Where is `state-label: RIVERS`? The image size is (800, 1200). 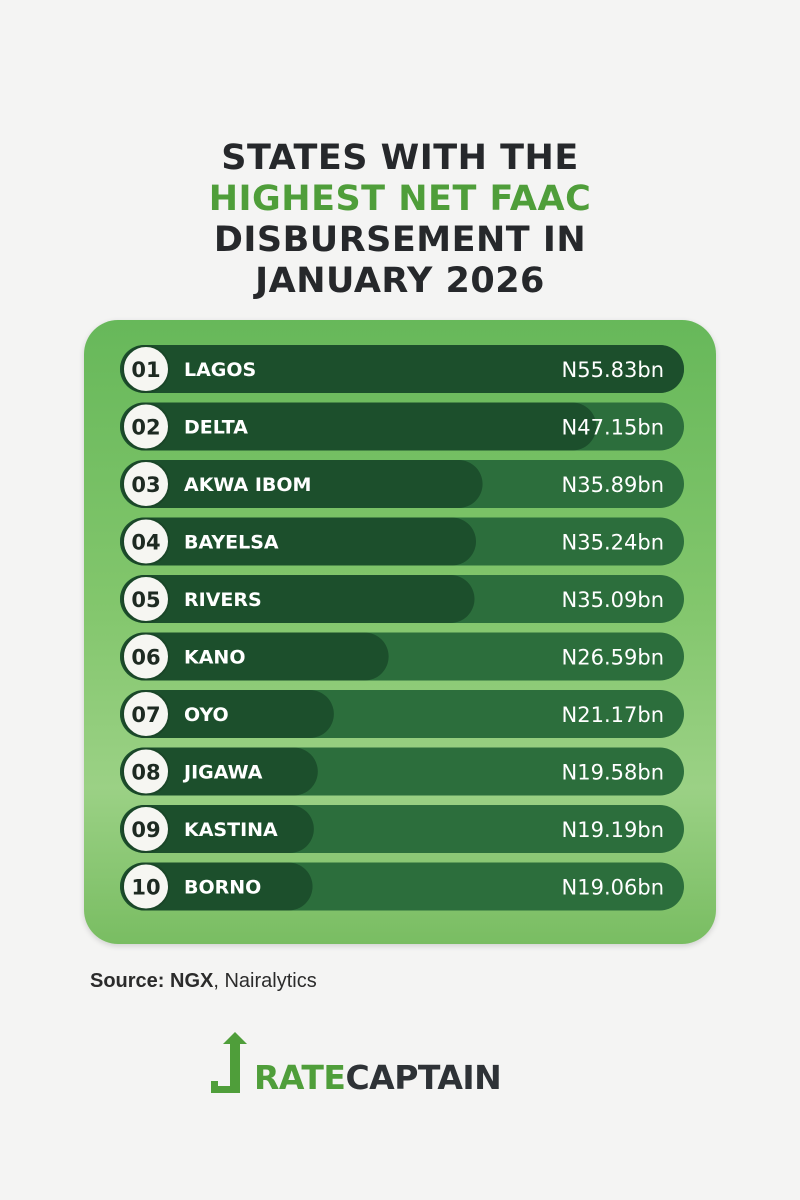 state-label: RIVERS is located at coordinates (223, 600).